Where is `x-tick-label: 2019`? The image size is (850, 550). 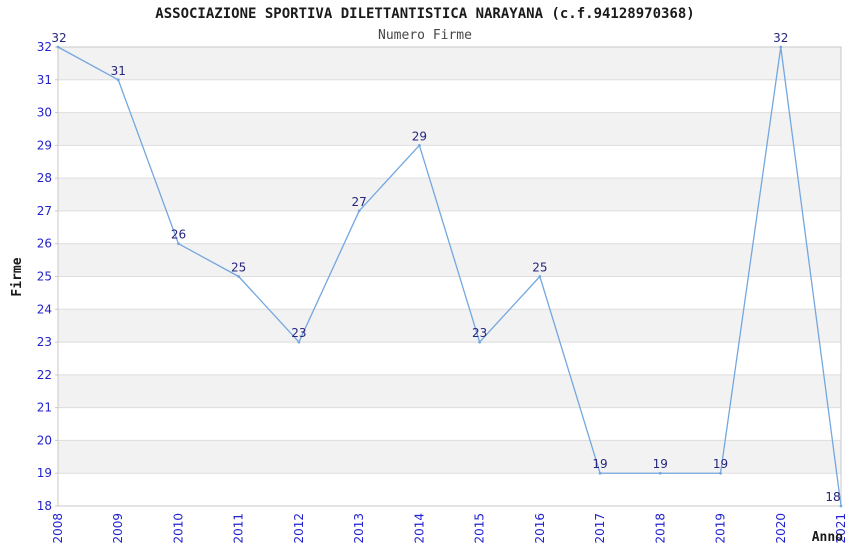 x-tick-label: 2019 is located at coordinates (721, 528).